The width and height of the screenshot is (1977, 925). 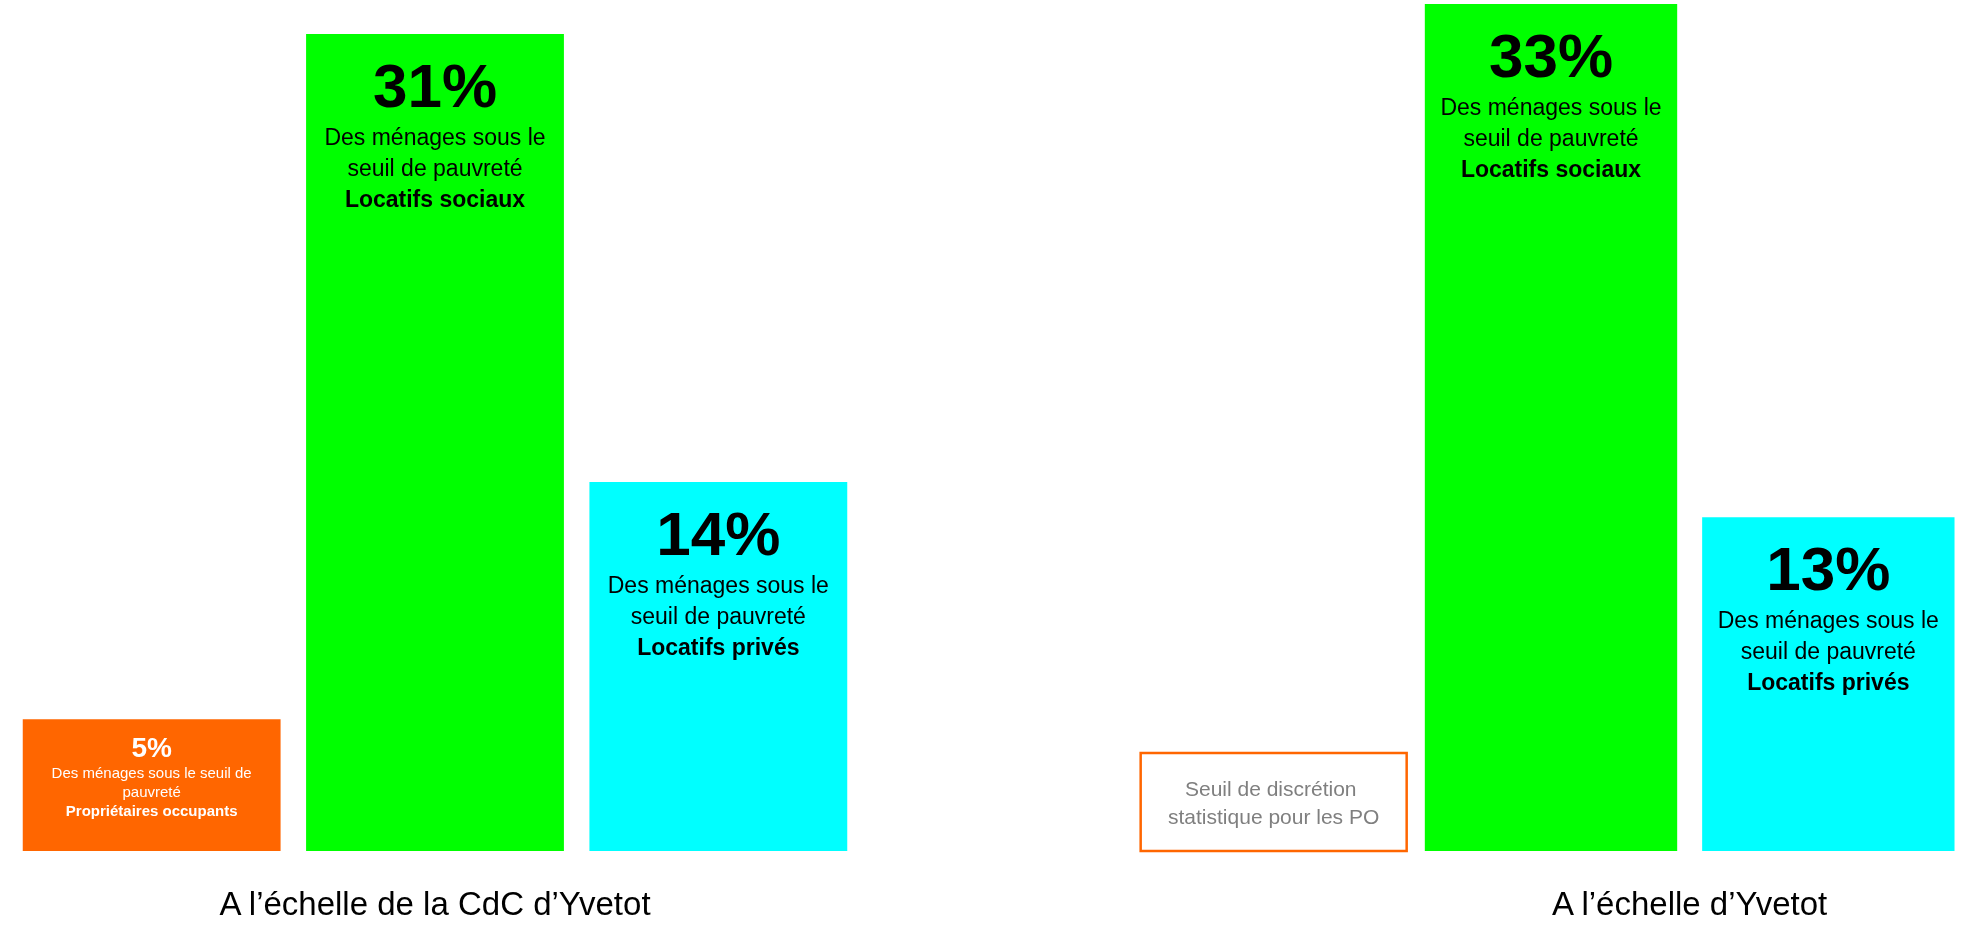 What do you see at coordinates (718, 533) in the screenshot?
I see `data-label: 14%` at bounding box center [718, 533].